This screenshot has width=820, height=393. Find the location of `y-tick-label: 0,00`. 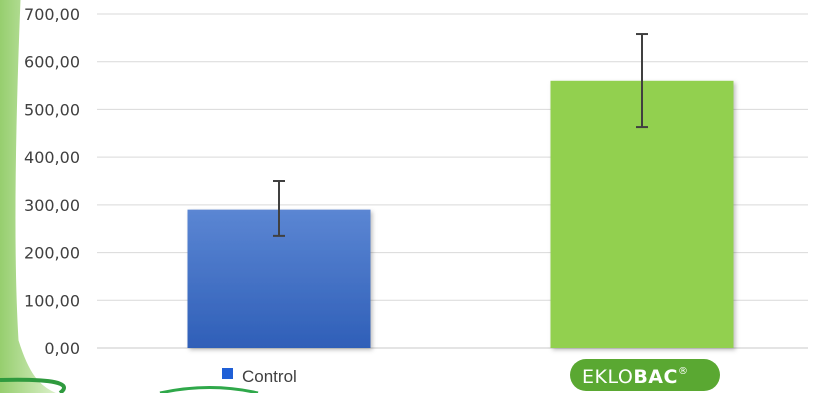

y-tick-label: 0,00 is located at coordinates (62, 348).